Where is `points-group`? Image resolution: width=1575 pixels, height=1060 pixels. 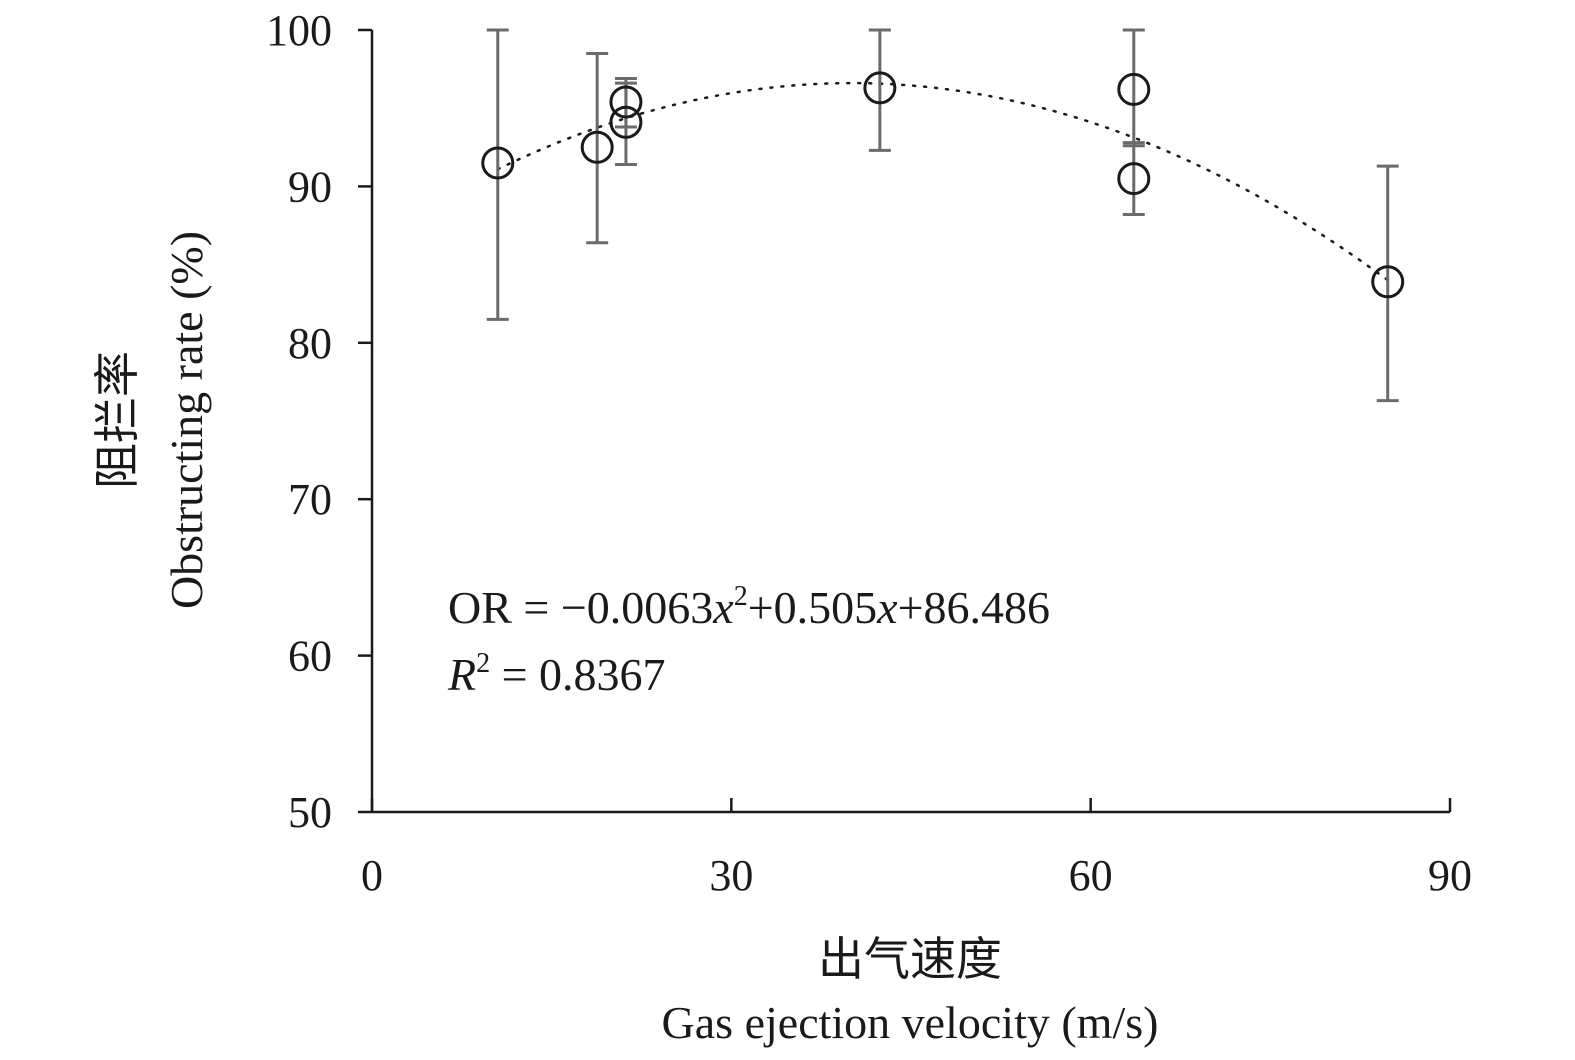 points-group is located at coordinates (943, 185).